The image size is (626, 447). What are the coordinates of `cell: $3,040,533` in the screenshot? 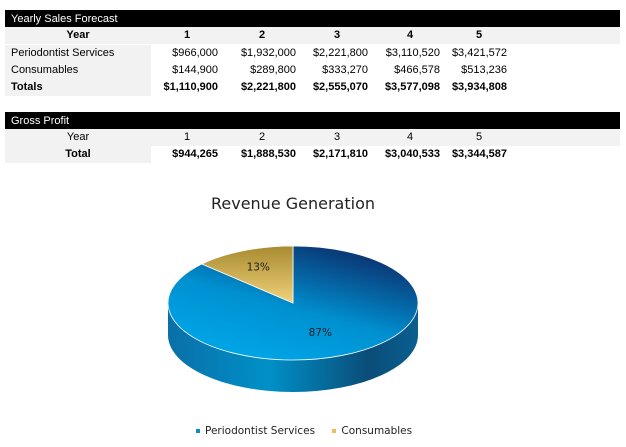 It's located at (412, 154).